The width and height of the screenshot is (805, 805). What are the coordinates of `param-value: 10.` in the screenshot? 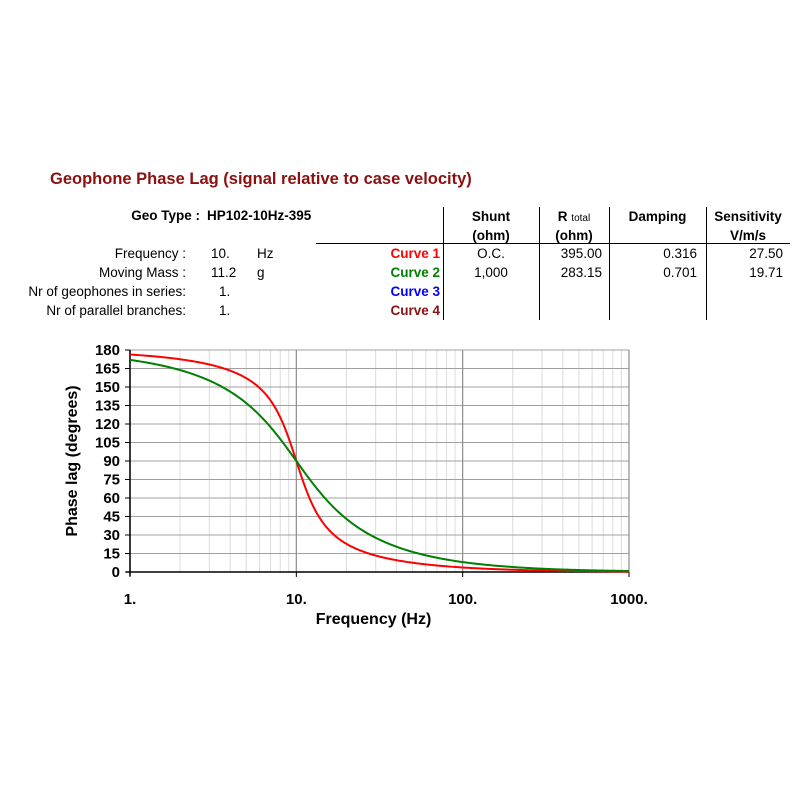 It's located at (220, 253).